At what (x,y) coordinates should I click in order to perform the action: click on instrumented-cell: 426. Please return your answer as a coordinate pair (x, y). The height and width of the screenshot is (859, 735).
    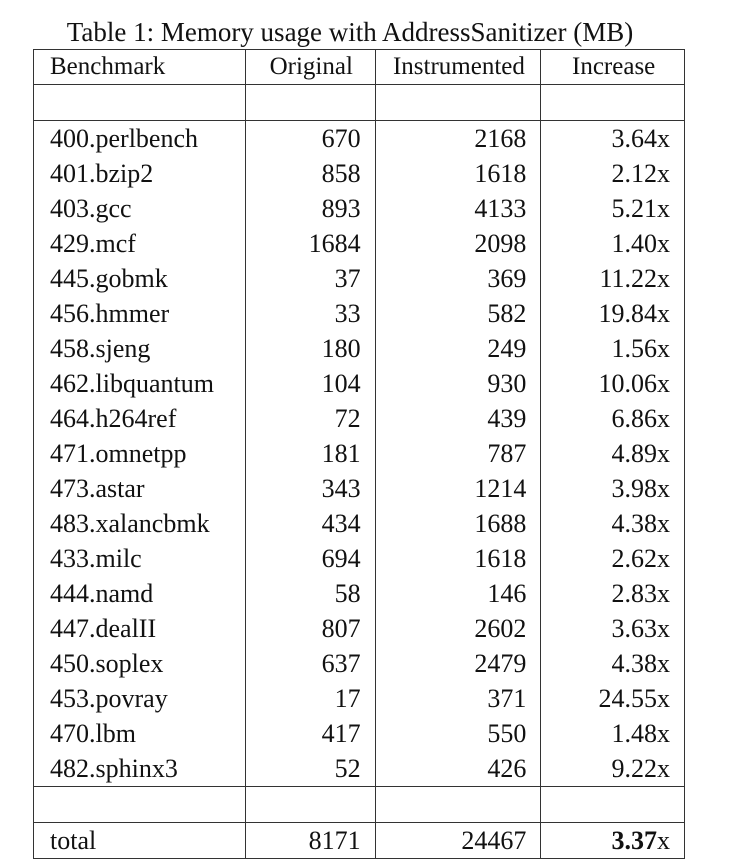
    Looking at the image, I should click on (458, 769).